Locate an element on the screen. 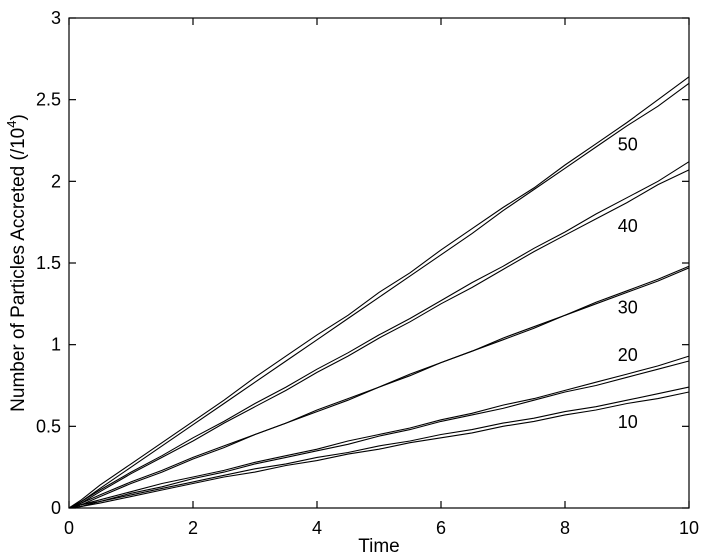  x-tick-label: 4 is located at coordinates (317, 528).